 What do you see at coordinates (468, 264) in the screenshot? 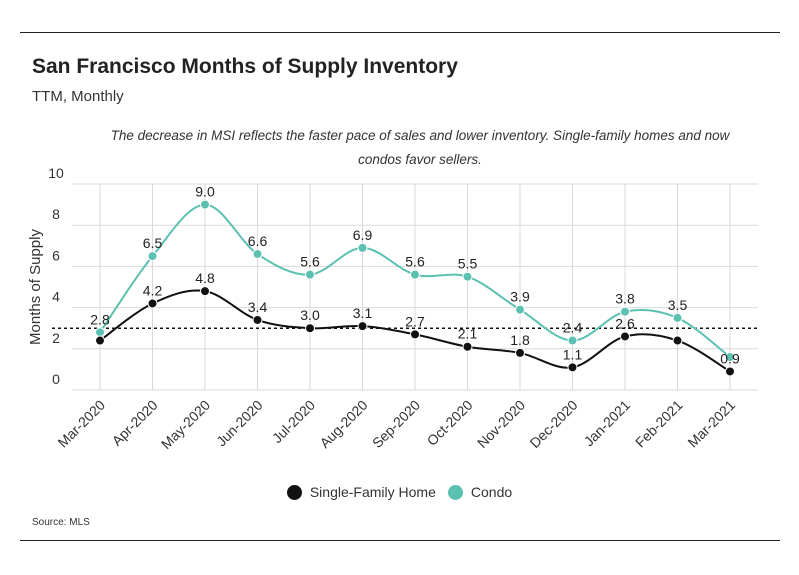
I see `data-label-condo: 5.5` at bounding box center [468, 264].